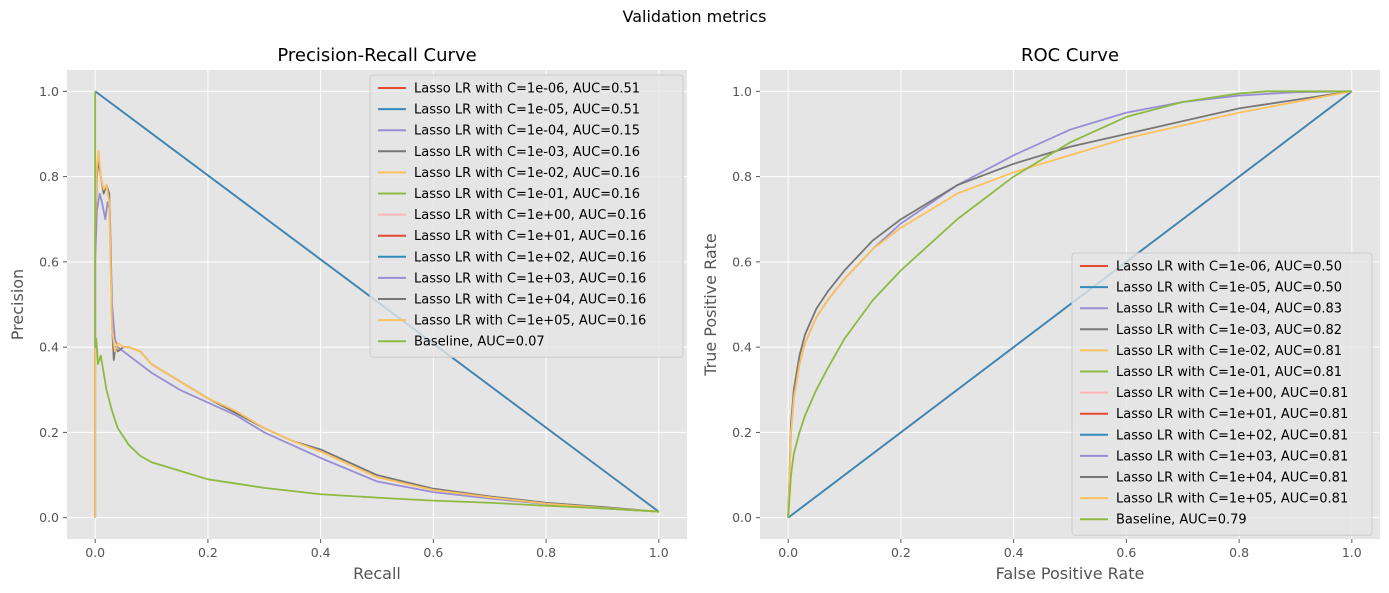 The image size is (1389, 593). What do you see at coordinates (527, 173) in the screenshot?
I see `legend-entry: Lasso LR with C=1e-02, AUC=0.16` at bounding box center [527, 173].